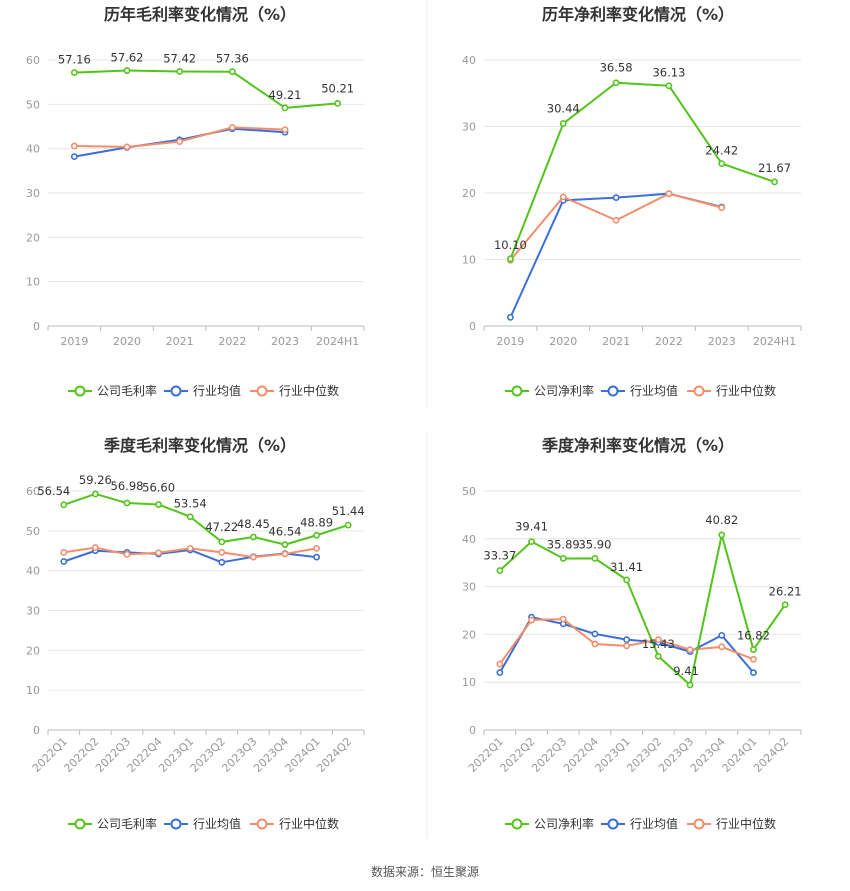  What do you see at coordinates (564, 823) in the screenshot?
I see `legend-label: 公司净利率` at bounding box center [564, 823].